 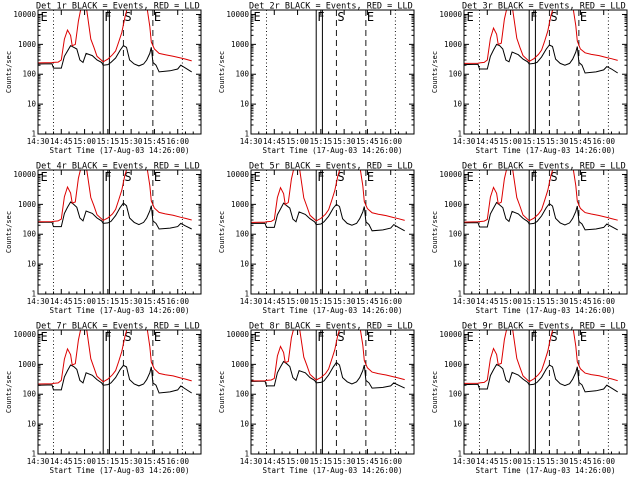 What do you see at coordinates (544, 167) in the screenshot?
I see `panel-title: Det 6r BLACK = Events, RED = LLD` at bounding box center [544, 167].